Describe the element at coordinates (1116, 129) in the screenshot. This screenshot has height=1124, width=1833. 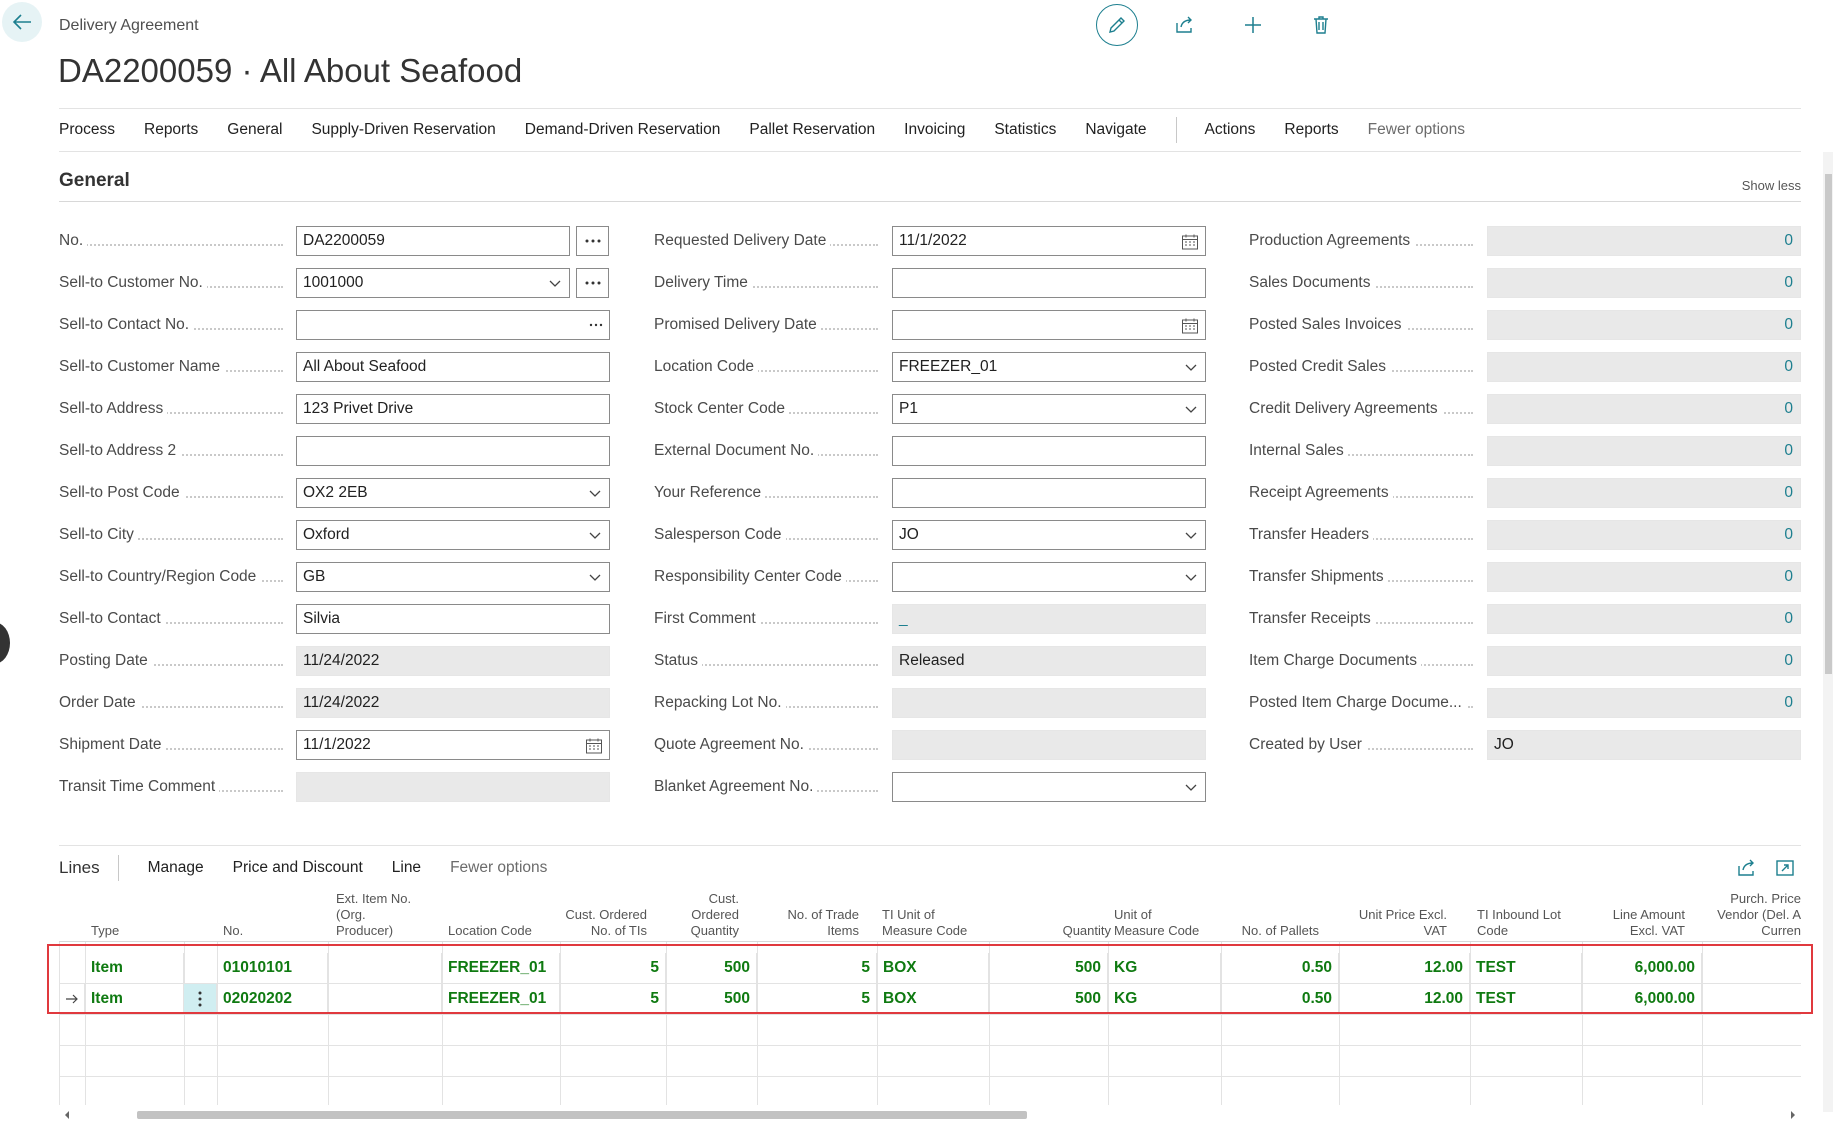
I see `menu-navigate: Navigate` at that location.